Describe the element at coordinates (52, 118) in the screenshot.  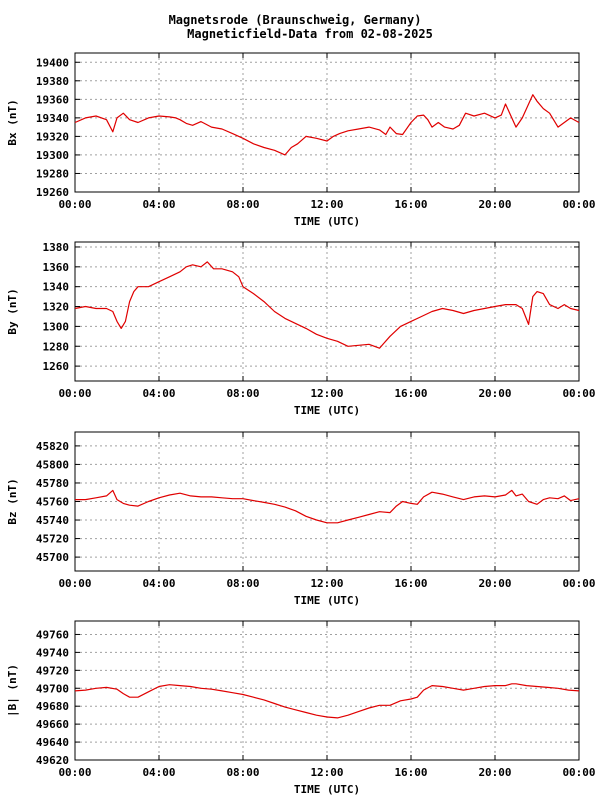
I see `y-tick-label: 19340` at that location.